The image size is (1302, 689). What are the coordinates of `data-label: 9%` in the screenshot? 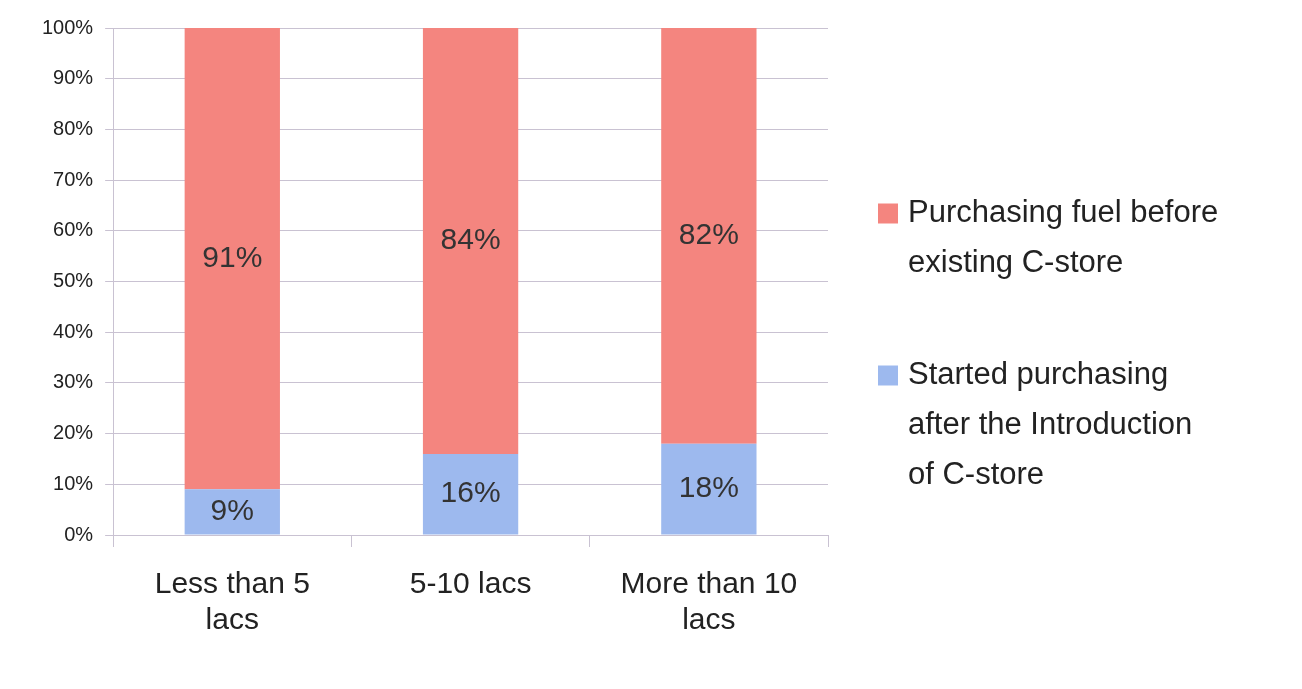 It's located at (232, 510).